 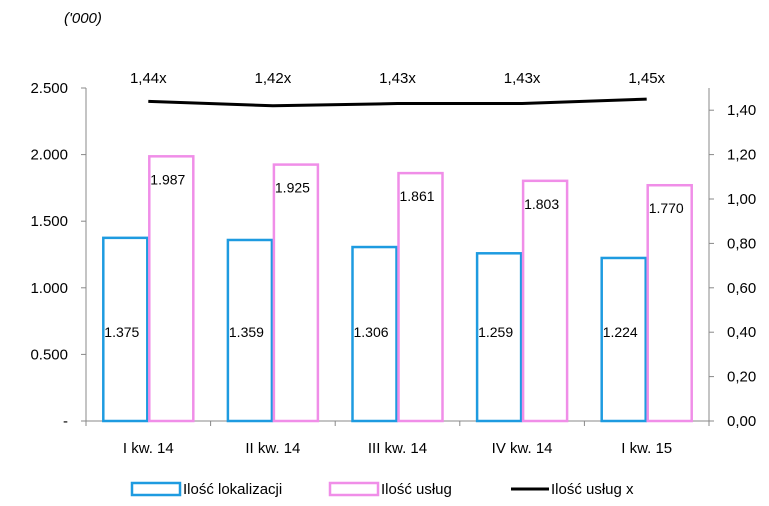 What do you see at coordinates (397, 448) in the screenshot?
I see `x-tick-label: III kw. 14` at bounding box center [397, 448].